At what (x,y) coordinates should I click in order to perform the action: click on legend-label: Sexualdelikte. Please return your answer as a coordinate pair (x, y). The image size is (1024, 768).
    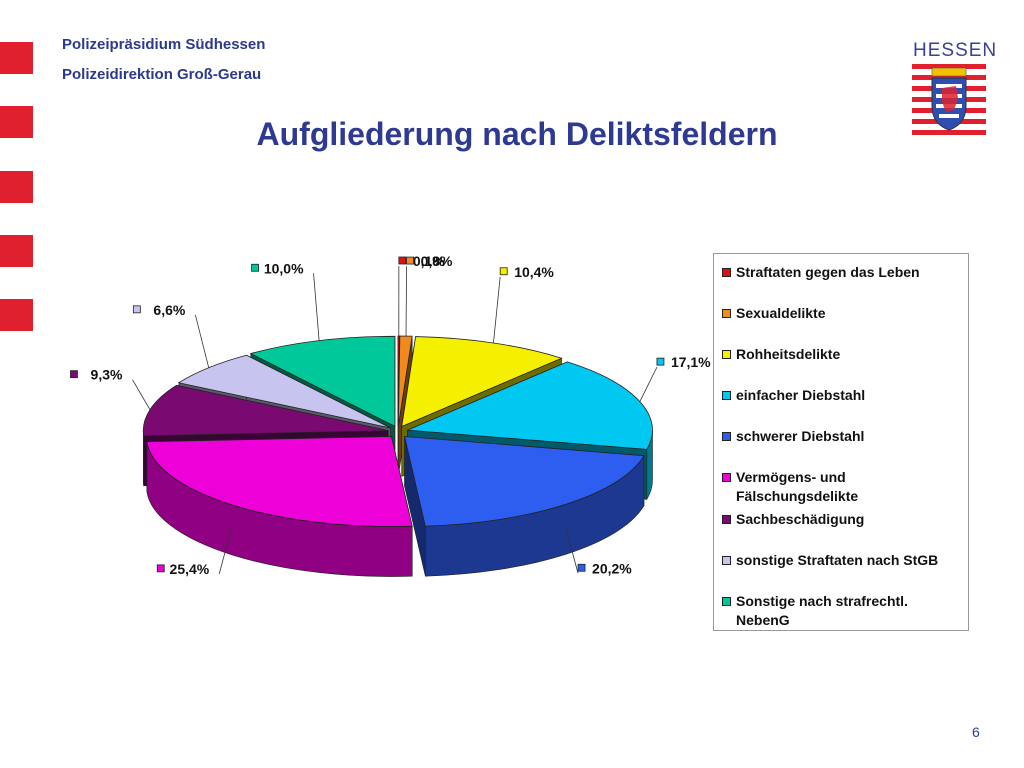
    Looking at the image, I should click on (781, 313).